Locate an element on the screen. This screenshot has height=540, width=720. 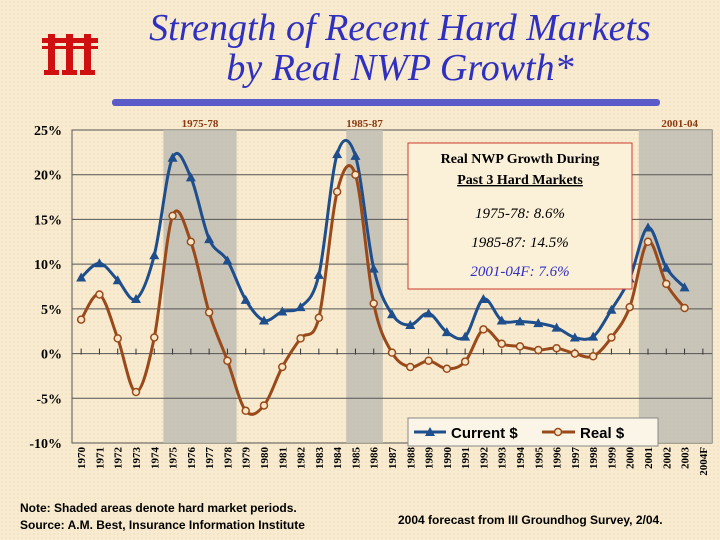
y-tick-label: 5% is located at coordinates (51, 310).